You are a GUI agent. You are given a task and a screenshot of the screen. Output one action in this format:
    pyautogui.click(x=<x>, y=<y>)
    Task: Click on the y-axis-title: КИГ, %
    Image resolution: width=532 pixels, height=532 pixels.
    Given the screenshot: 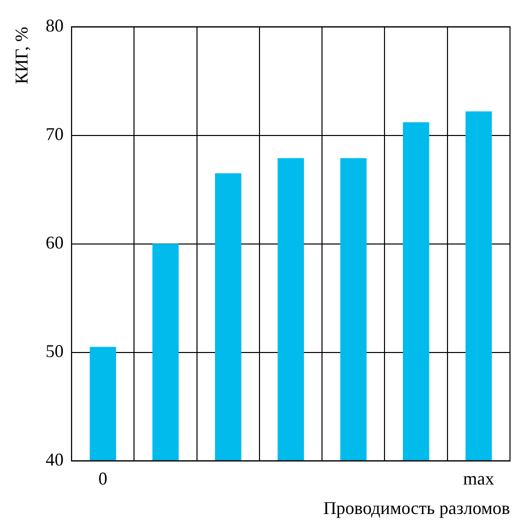 What is the action you would take?
    pyautogui.click(x=22, y=55)
    